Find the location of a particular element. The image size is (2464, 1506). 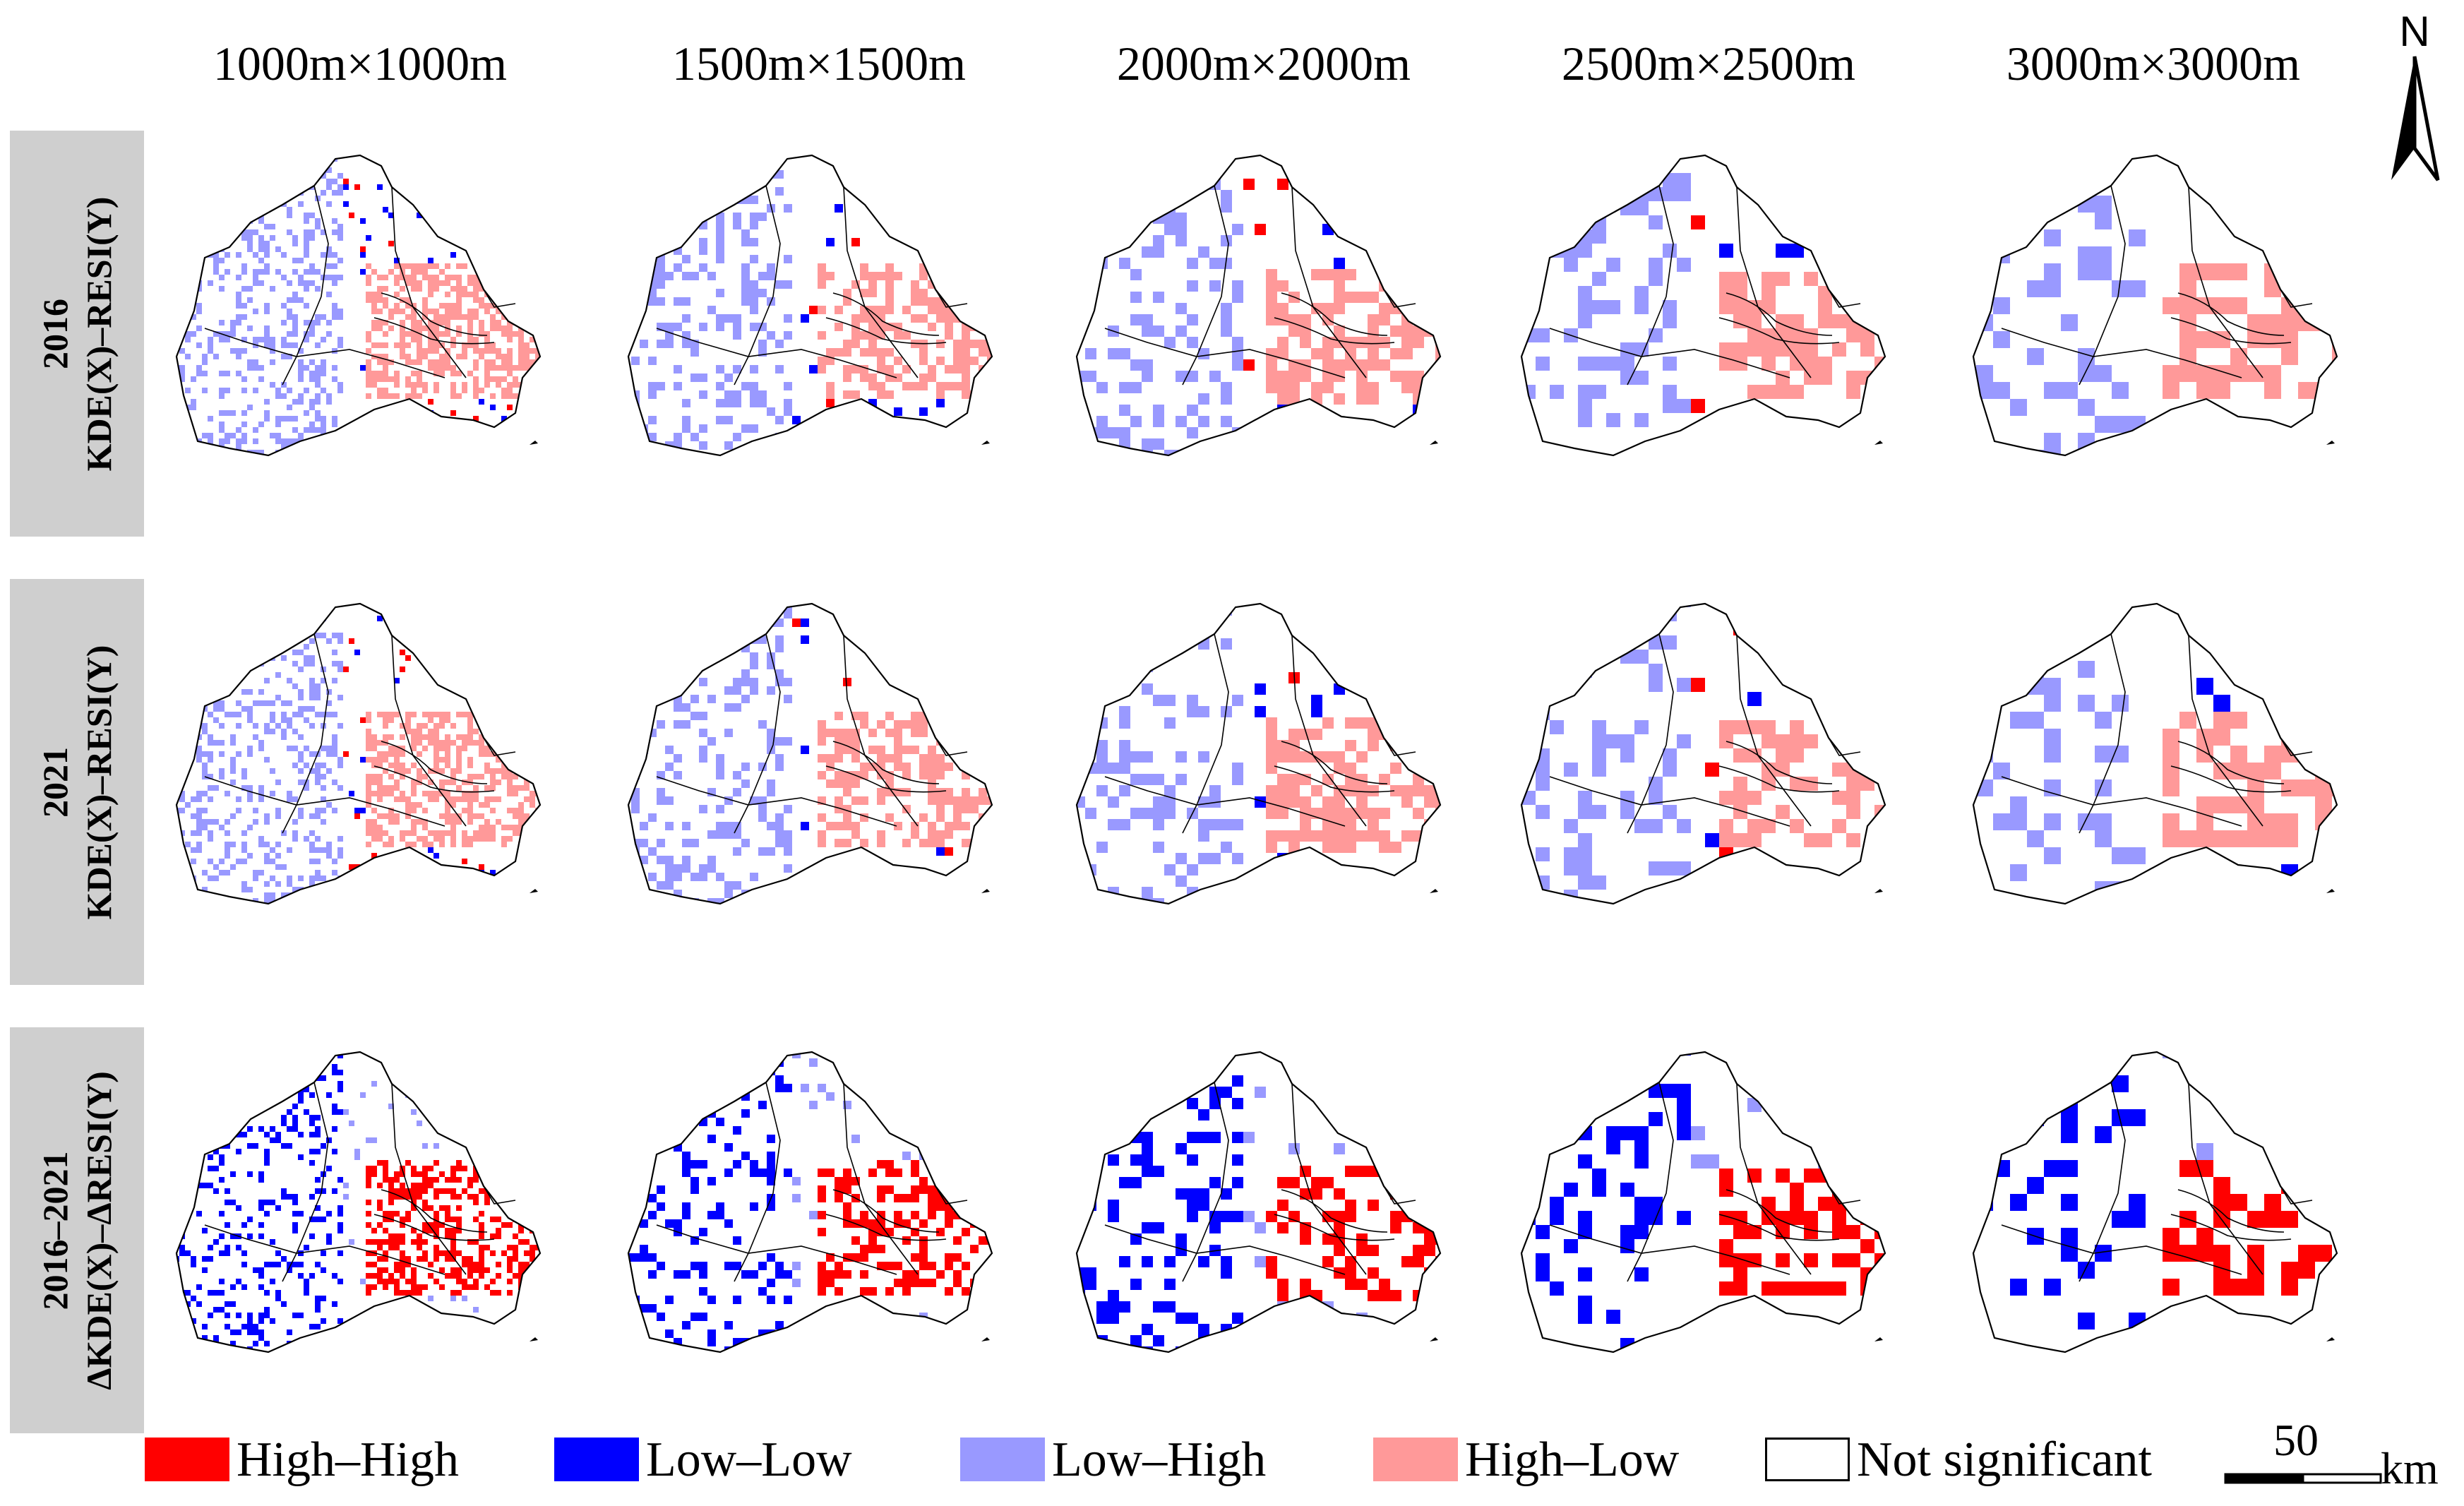

map-panel-r3-c5 is located at coordinates (2155, 1202).